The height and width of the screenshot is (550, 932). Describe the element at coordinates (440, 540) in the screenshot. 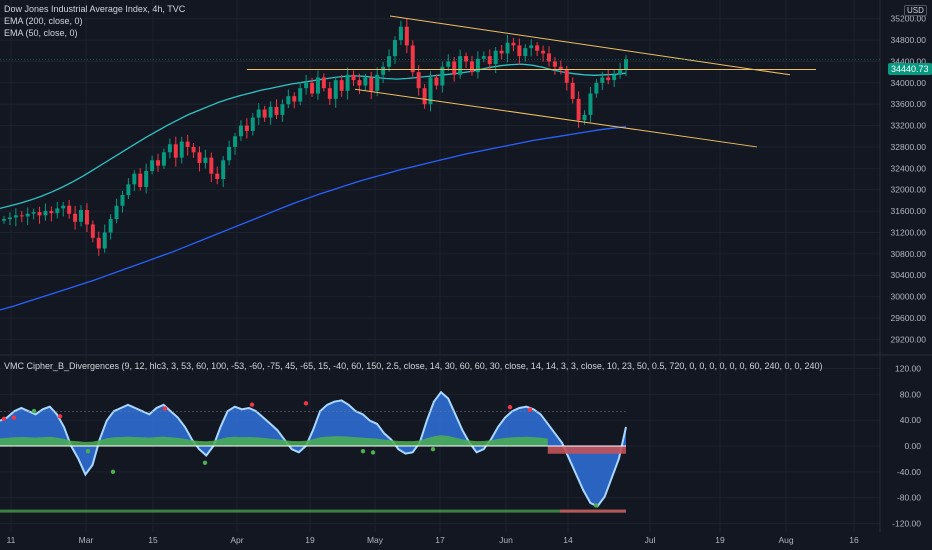

I see `time-tick-label: 17` at that location.